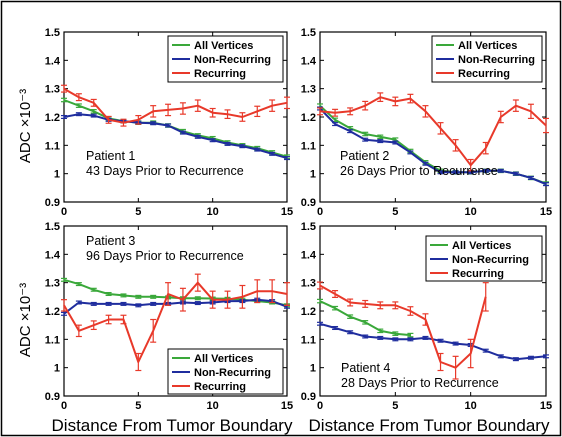 The width and height of the screenshot is (562, 437). Describe the element at coordinates (419, 171) in the screenshot. I see `panel-annotation: 26 Days Prior to Recurrence` at that location.